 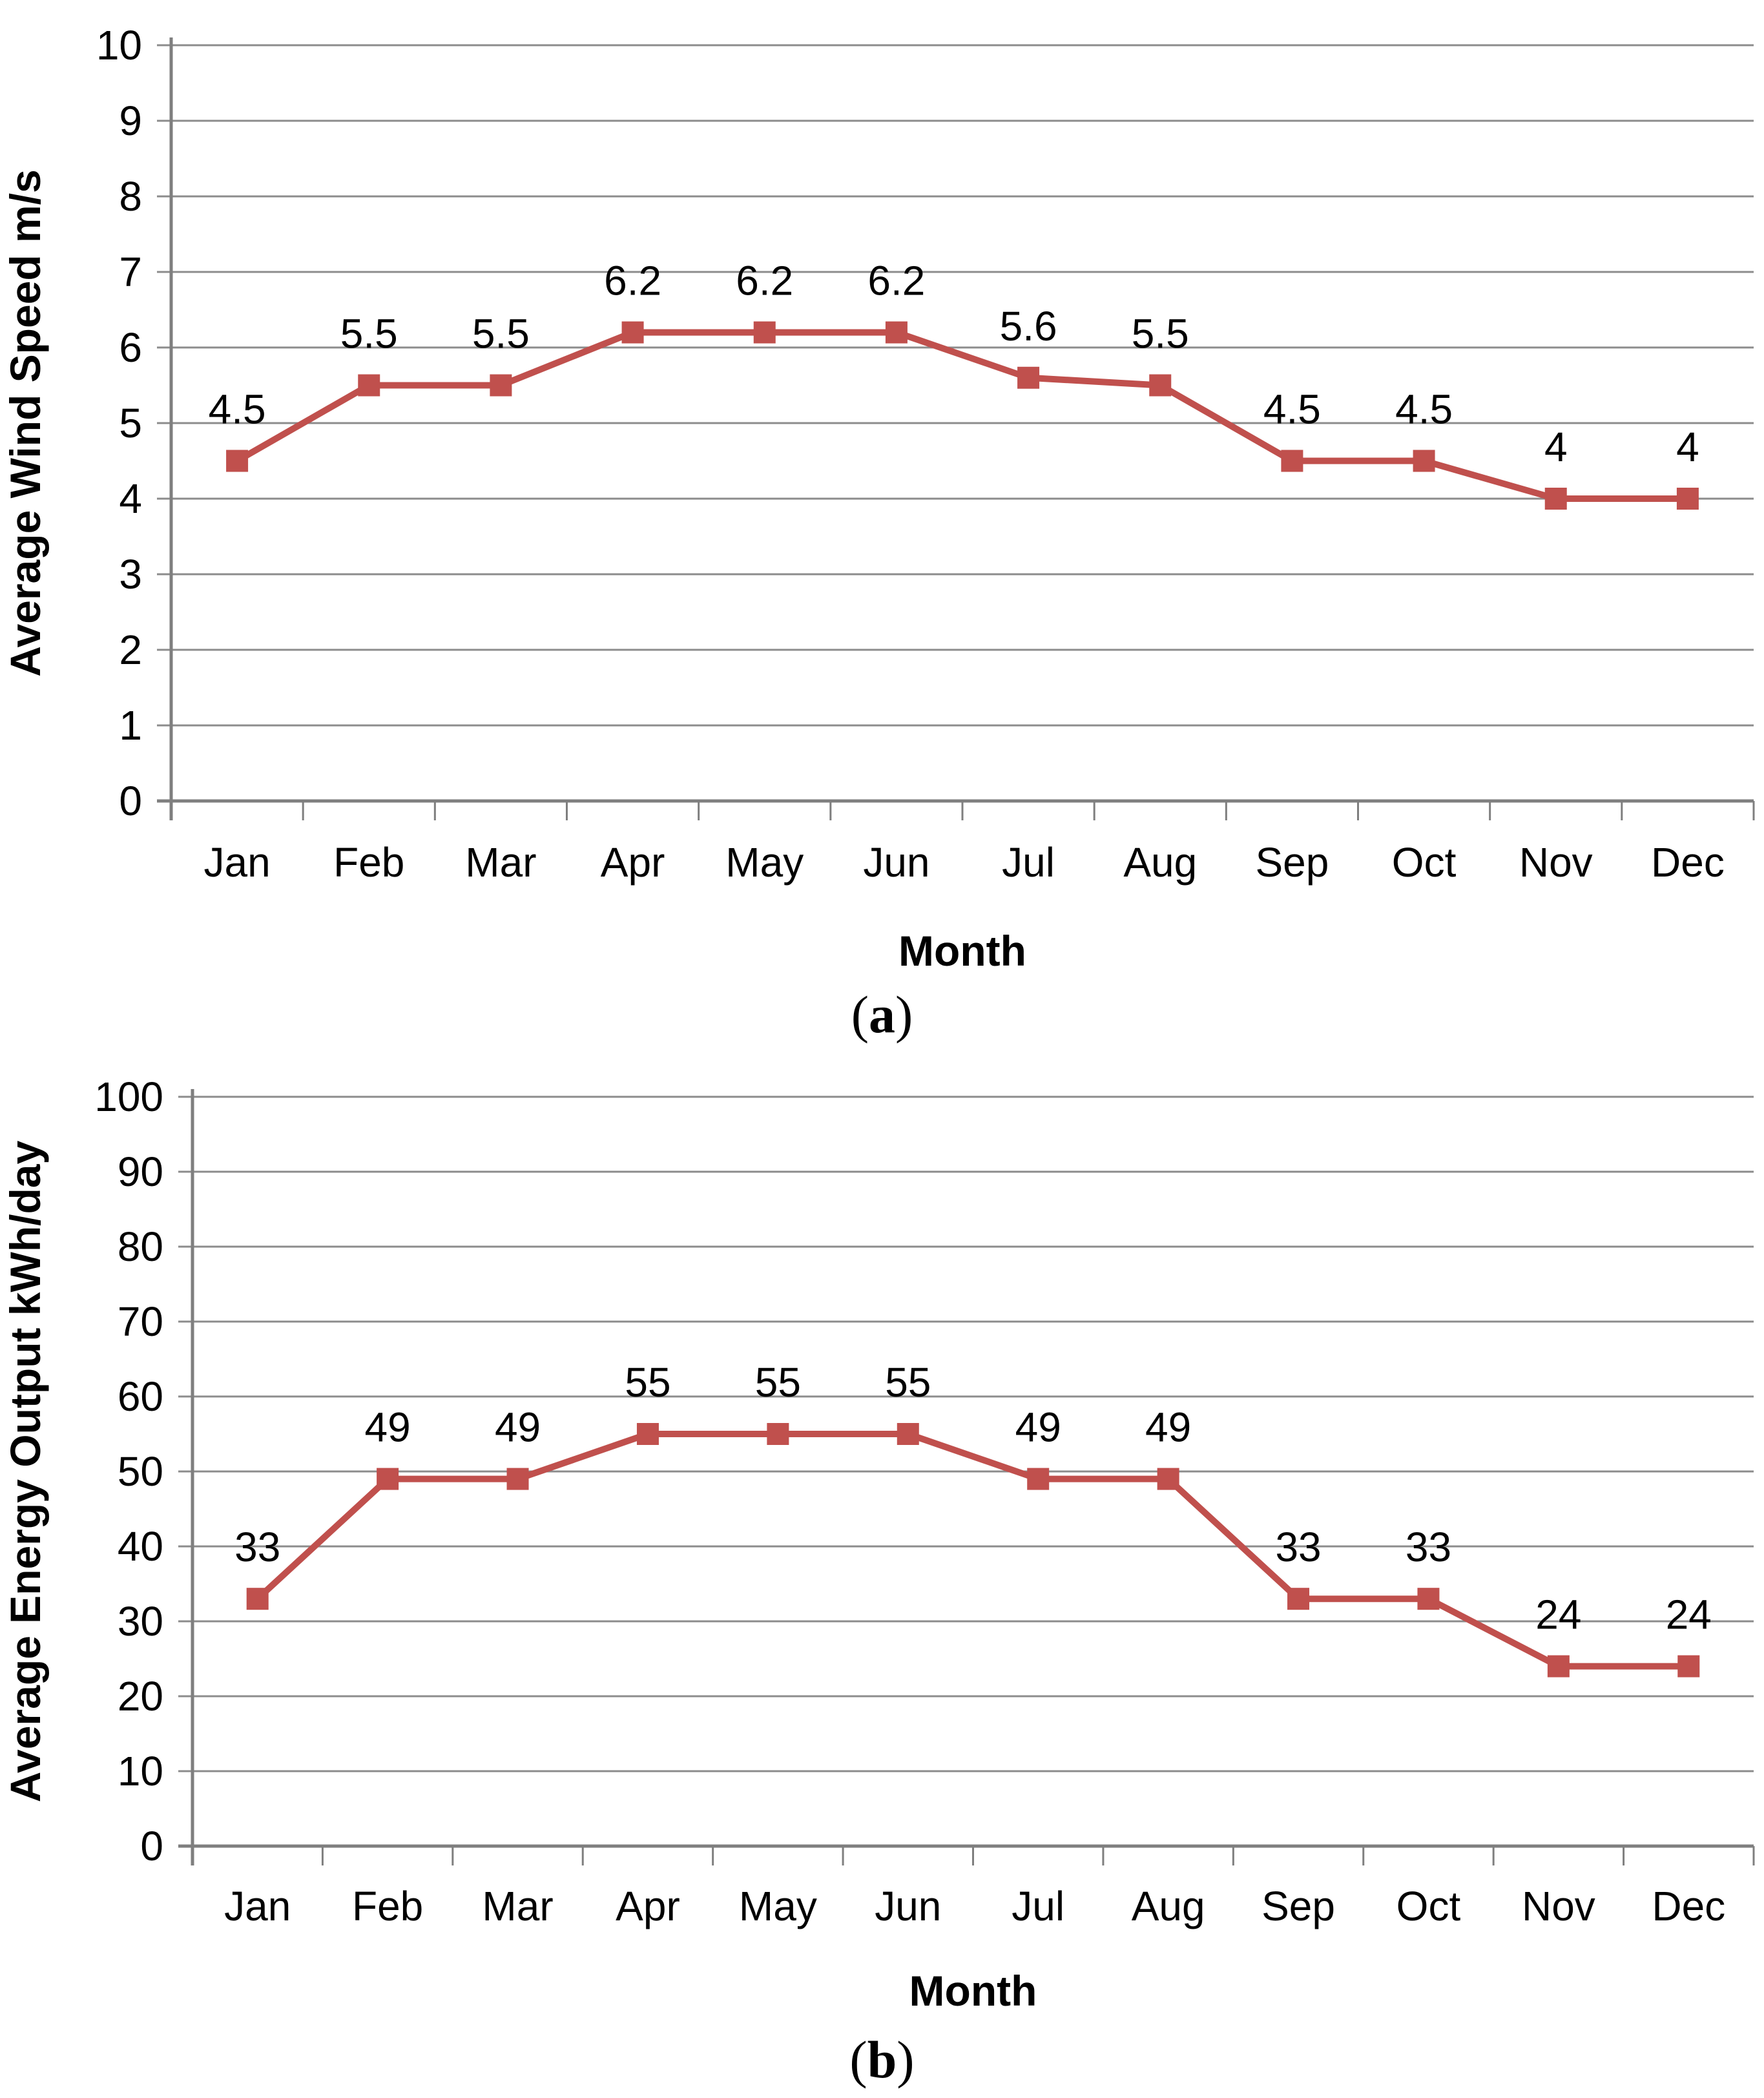 What do you see at coordinates (130, 348) in the screenshot?
I see `y-tick-label-6: 6` at bounding box center [130, 348].